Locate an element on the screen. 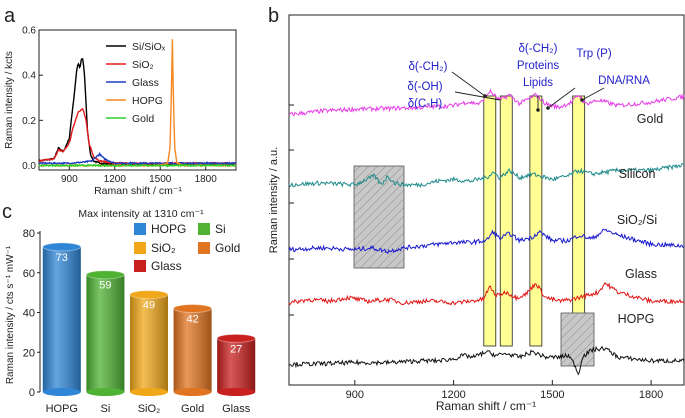  panel-c-title: Max intensity at 1310 cm⁻¹ is located at coordinates (141, 214).